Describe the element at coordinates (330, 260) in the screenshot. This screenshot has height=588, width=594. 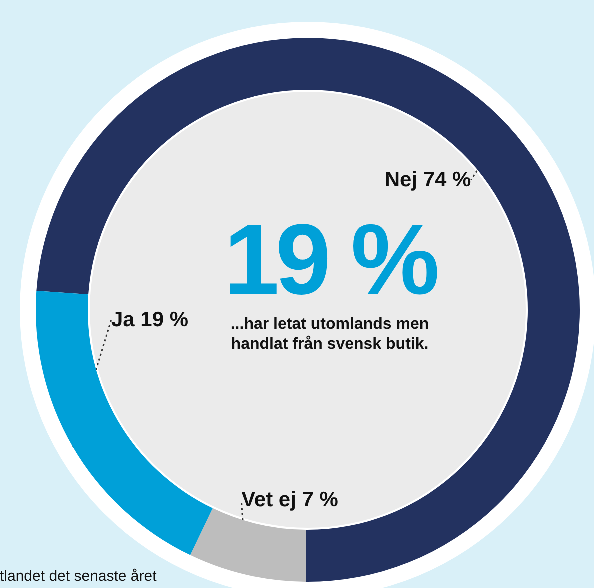
I see `data-label: 19 %` at that location.